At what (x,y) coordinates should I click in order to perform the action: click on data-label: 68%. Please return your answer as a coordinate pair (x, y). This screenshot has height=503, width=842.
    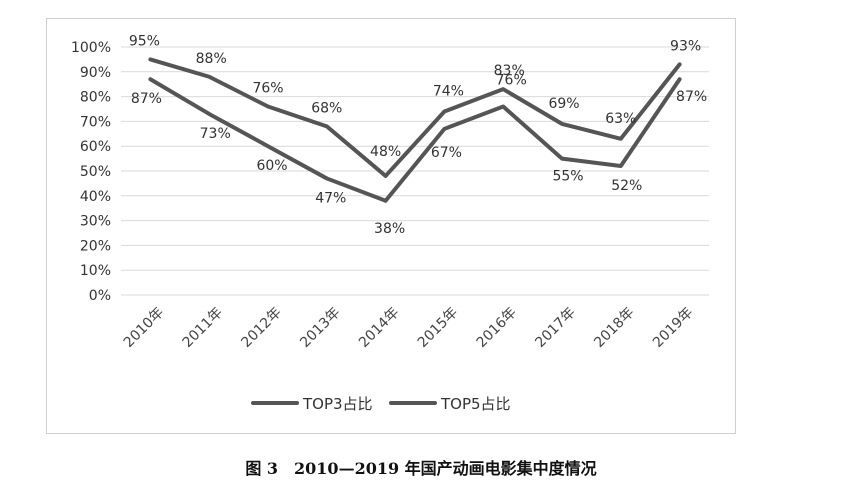
    Looking at the image, I should click on (326, 108).